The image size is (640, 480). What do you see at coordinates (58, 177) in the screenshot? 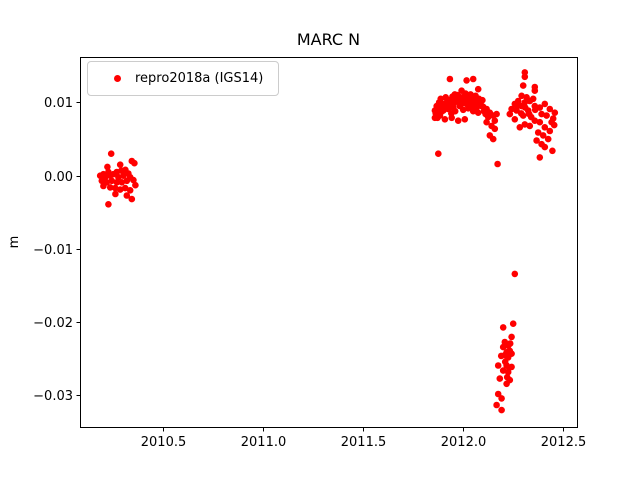
I see `y-tick-label: 0.00` at bounding box center [58, 177].